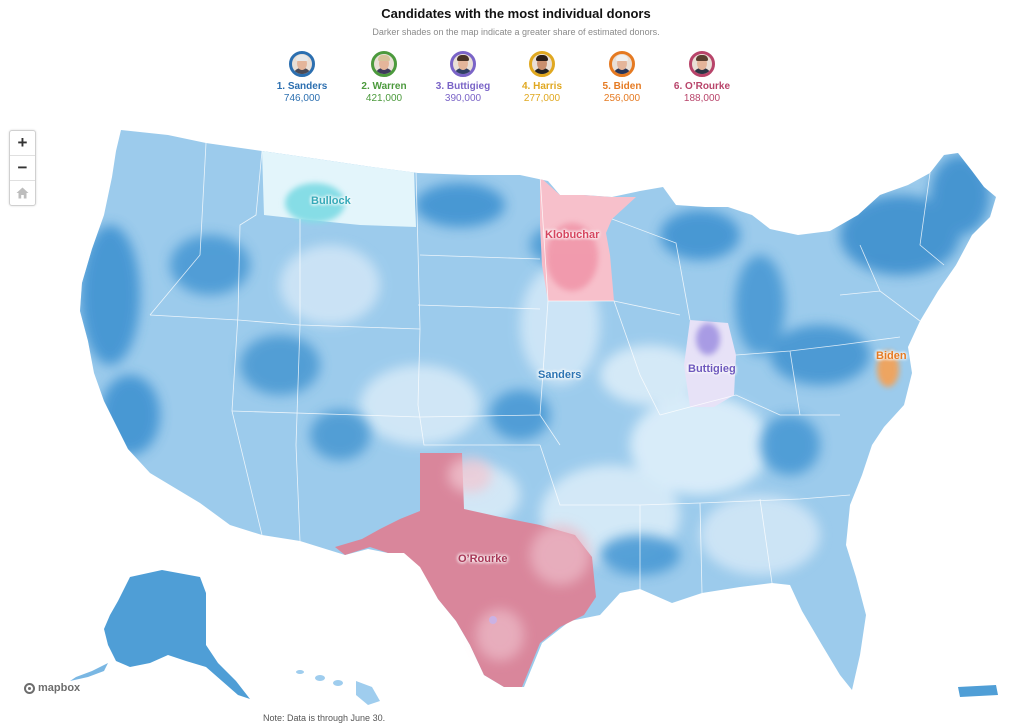 This screenshot has height=726, width=1032. Describe the element at coordinates (978, 691) in the screenshot. I see `puerto-rico` at that location.